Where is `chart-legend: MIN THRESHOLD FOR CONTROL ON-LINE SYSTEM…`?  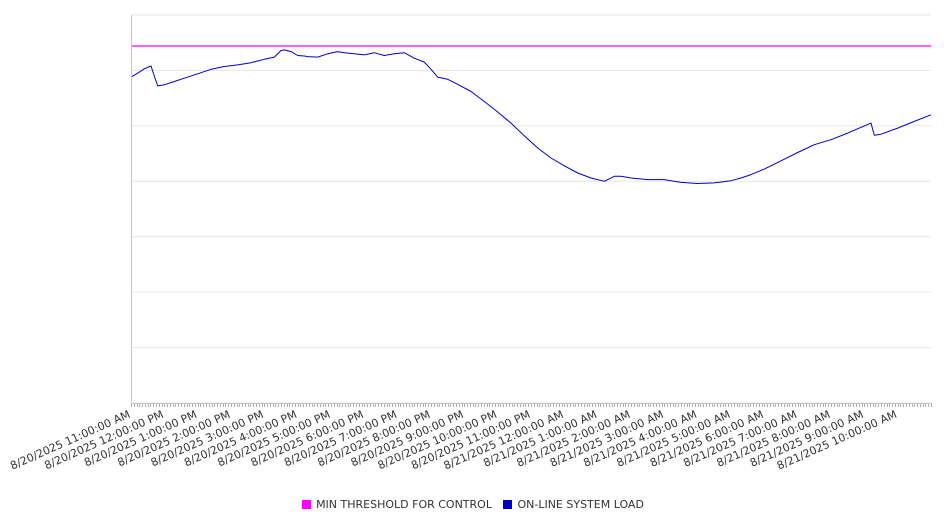
chart-legend: MIN THRESHOLD FOR CONTROL ON-LINE SYSTEM… is located at coordinates (473, 504).